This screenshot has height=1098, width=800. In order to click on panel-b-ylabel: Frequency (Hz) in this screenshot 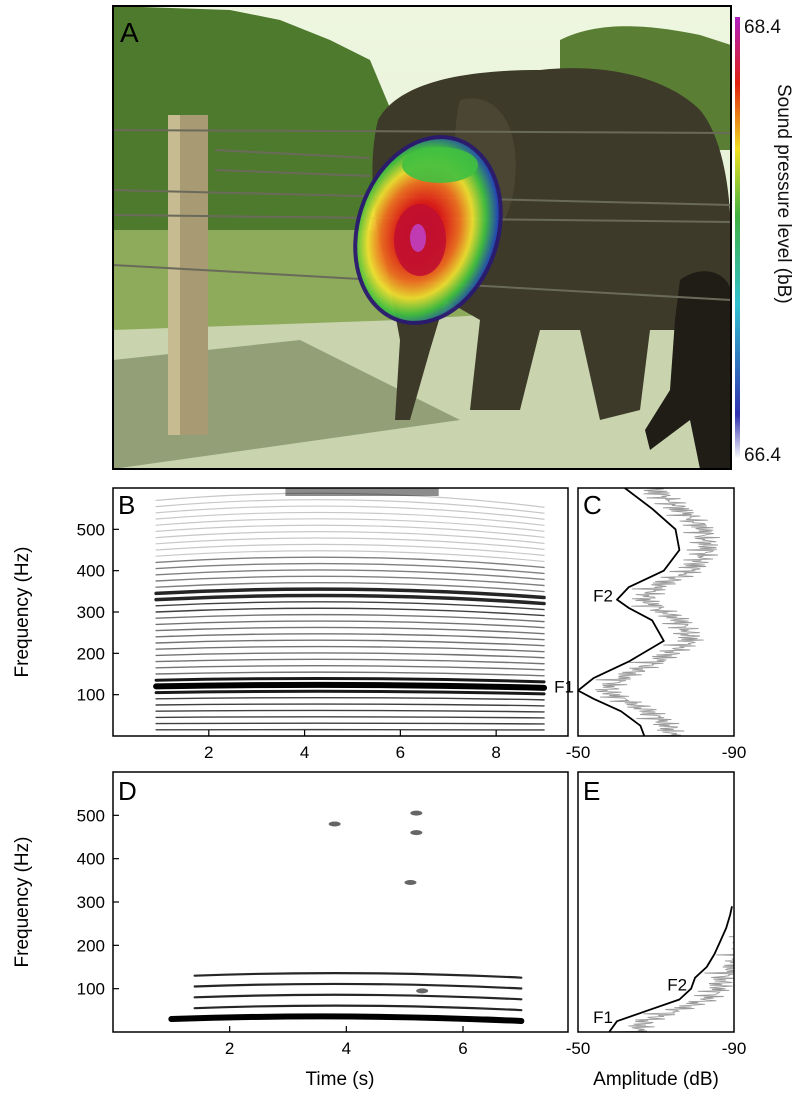, I will do `click(22, 612)`.